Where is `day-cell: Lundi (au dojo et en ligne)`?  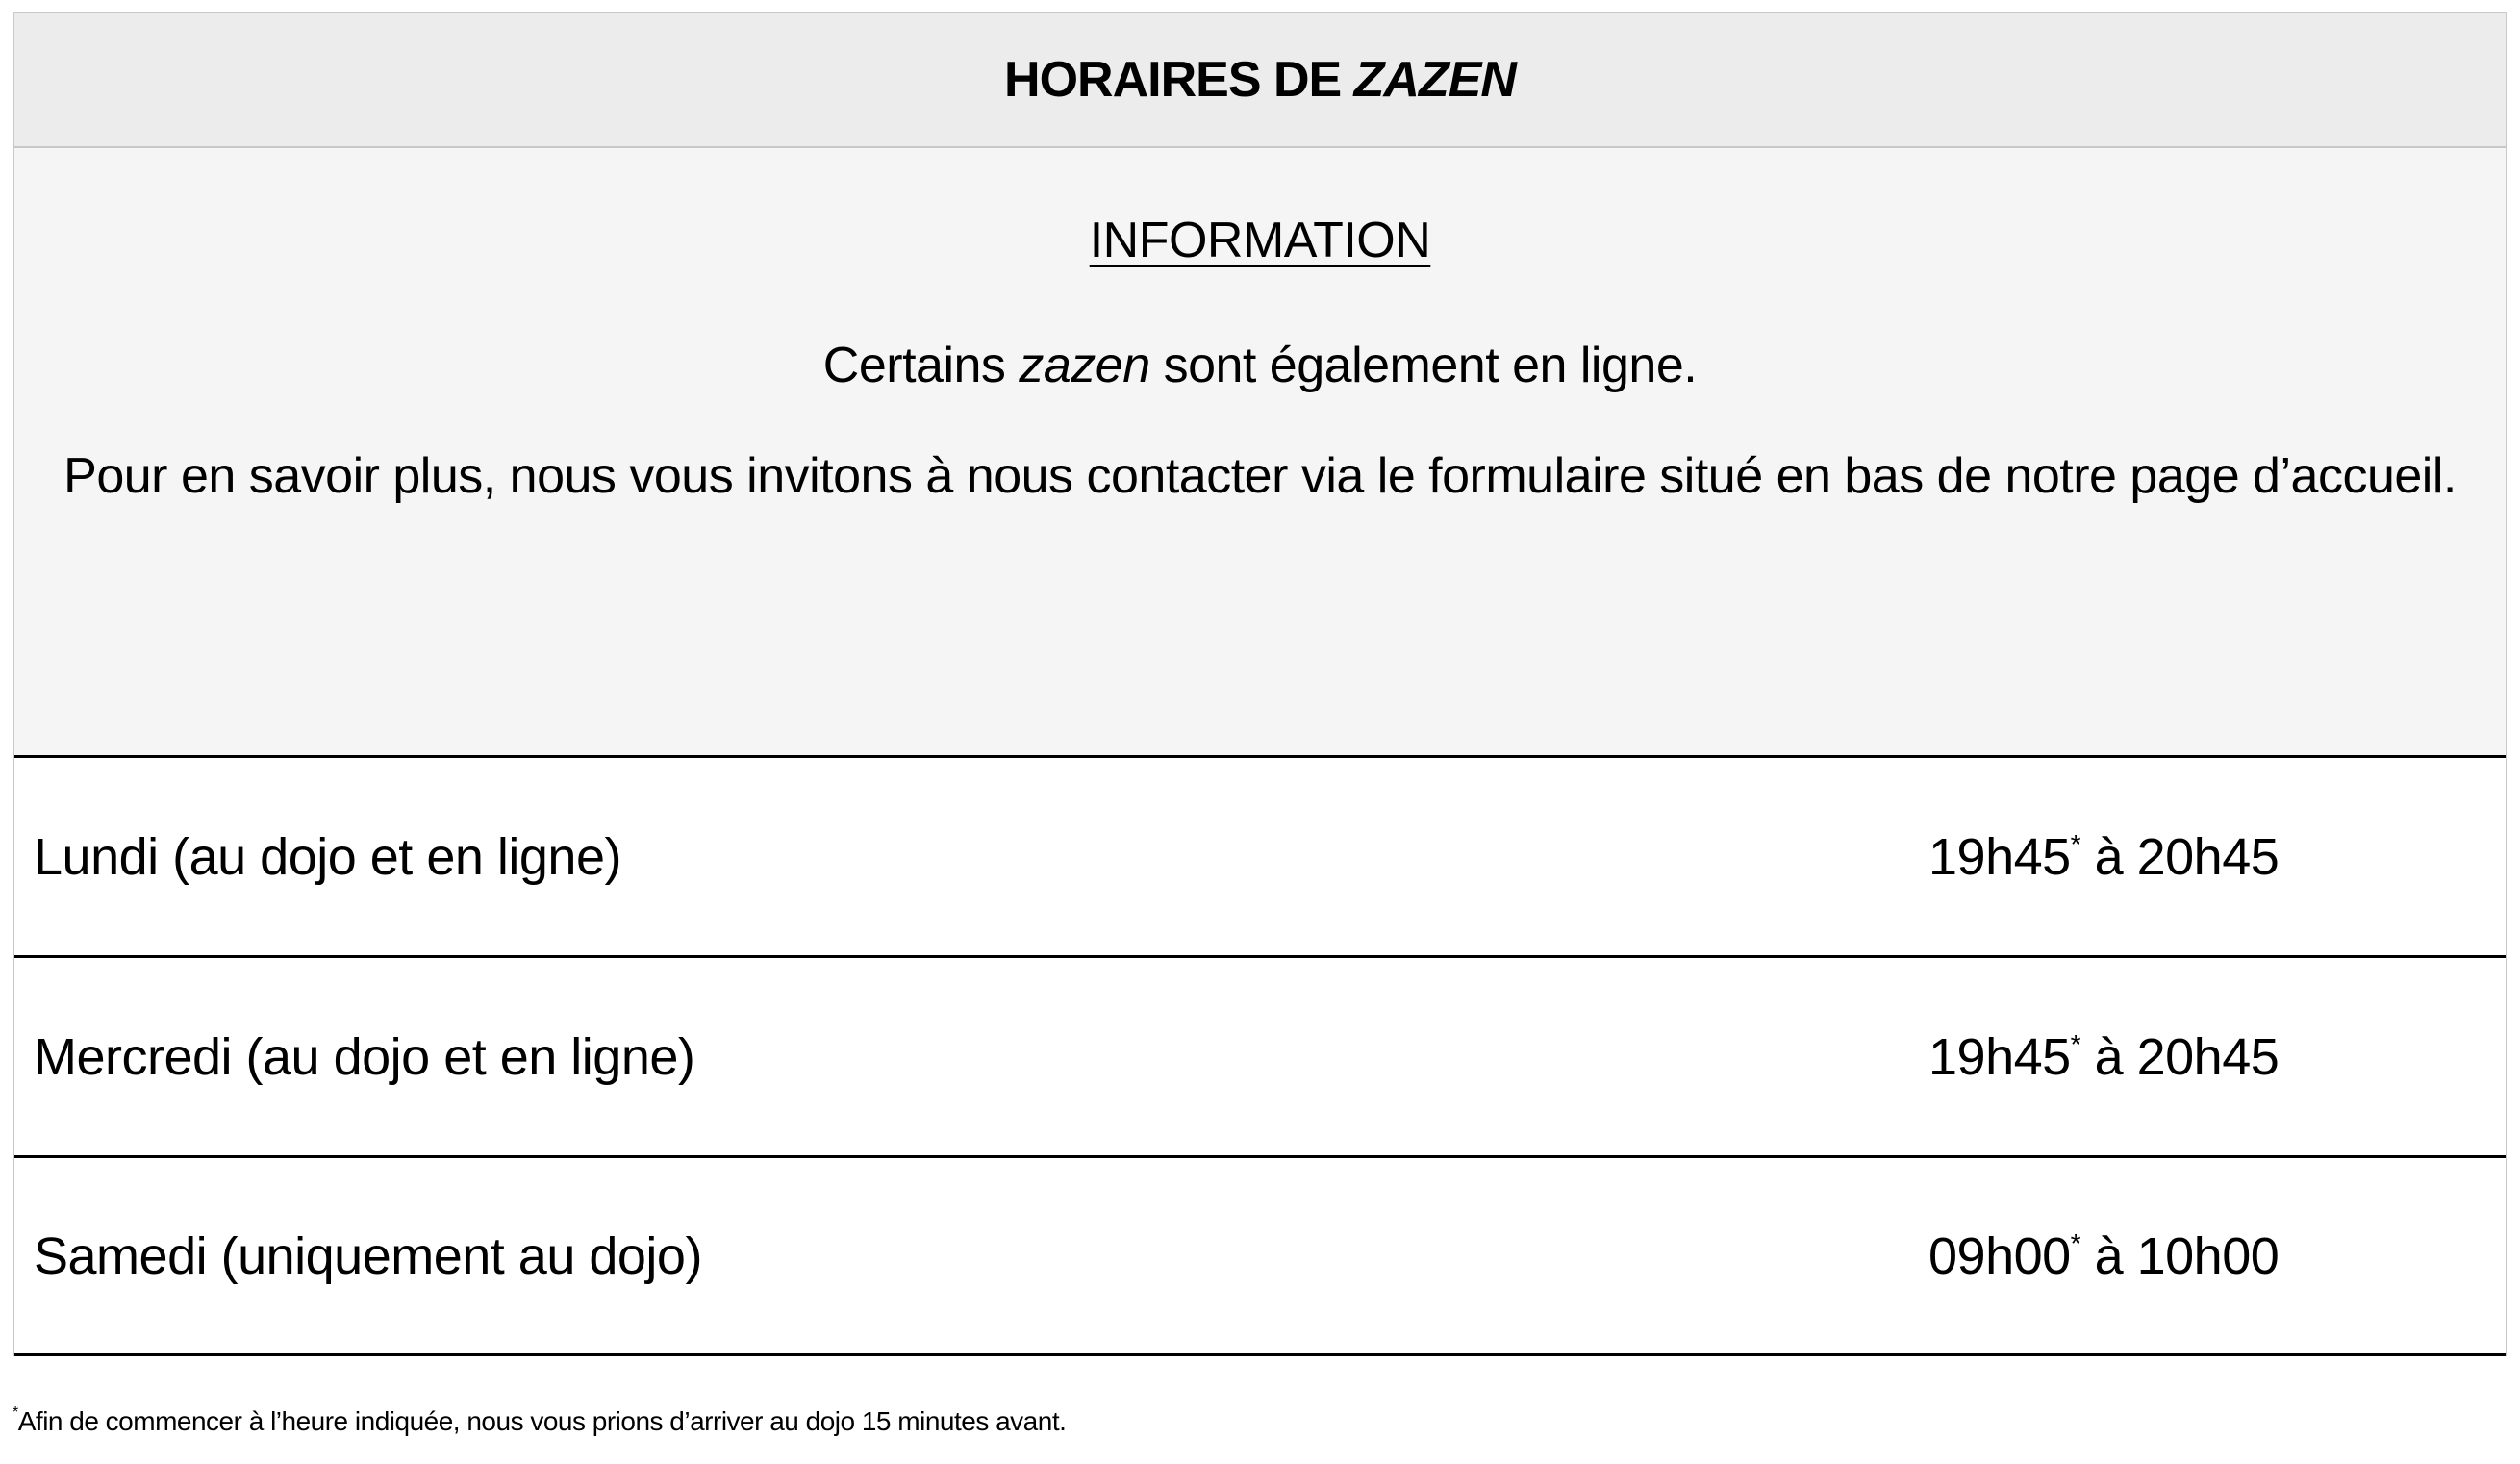
day-cell: Lundi (au dojo et en ligne) is located at coordinates (327, 857).